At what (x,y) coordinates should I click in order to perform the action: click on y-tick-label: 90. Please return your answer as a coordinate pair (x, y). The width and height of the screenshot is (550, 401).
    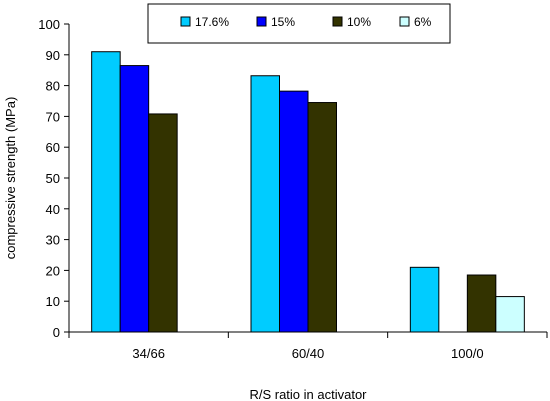
    Looking at the image, I should click on (53, 55).